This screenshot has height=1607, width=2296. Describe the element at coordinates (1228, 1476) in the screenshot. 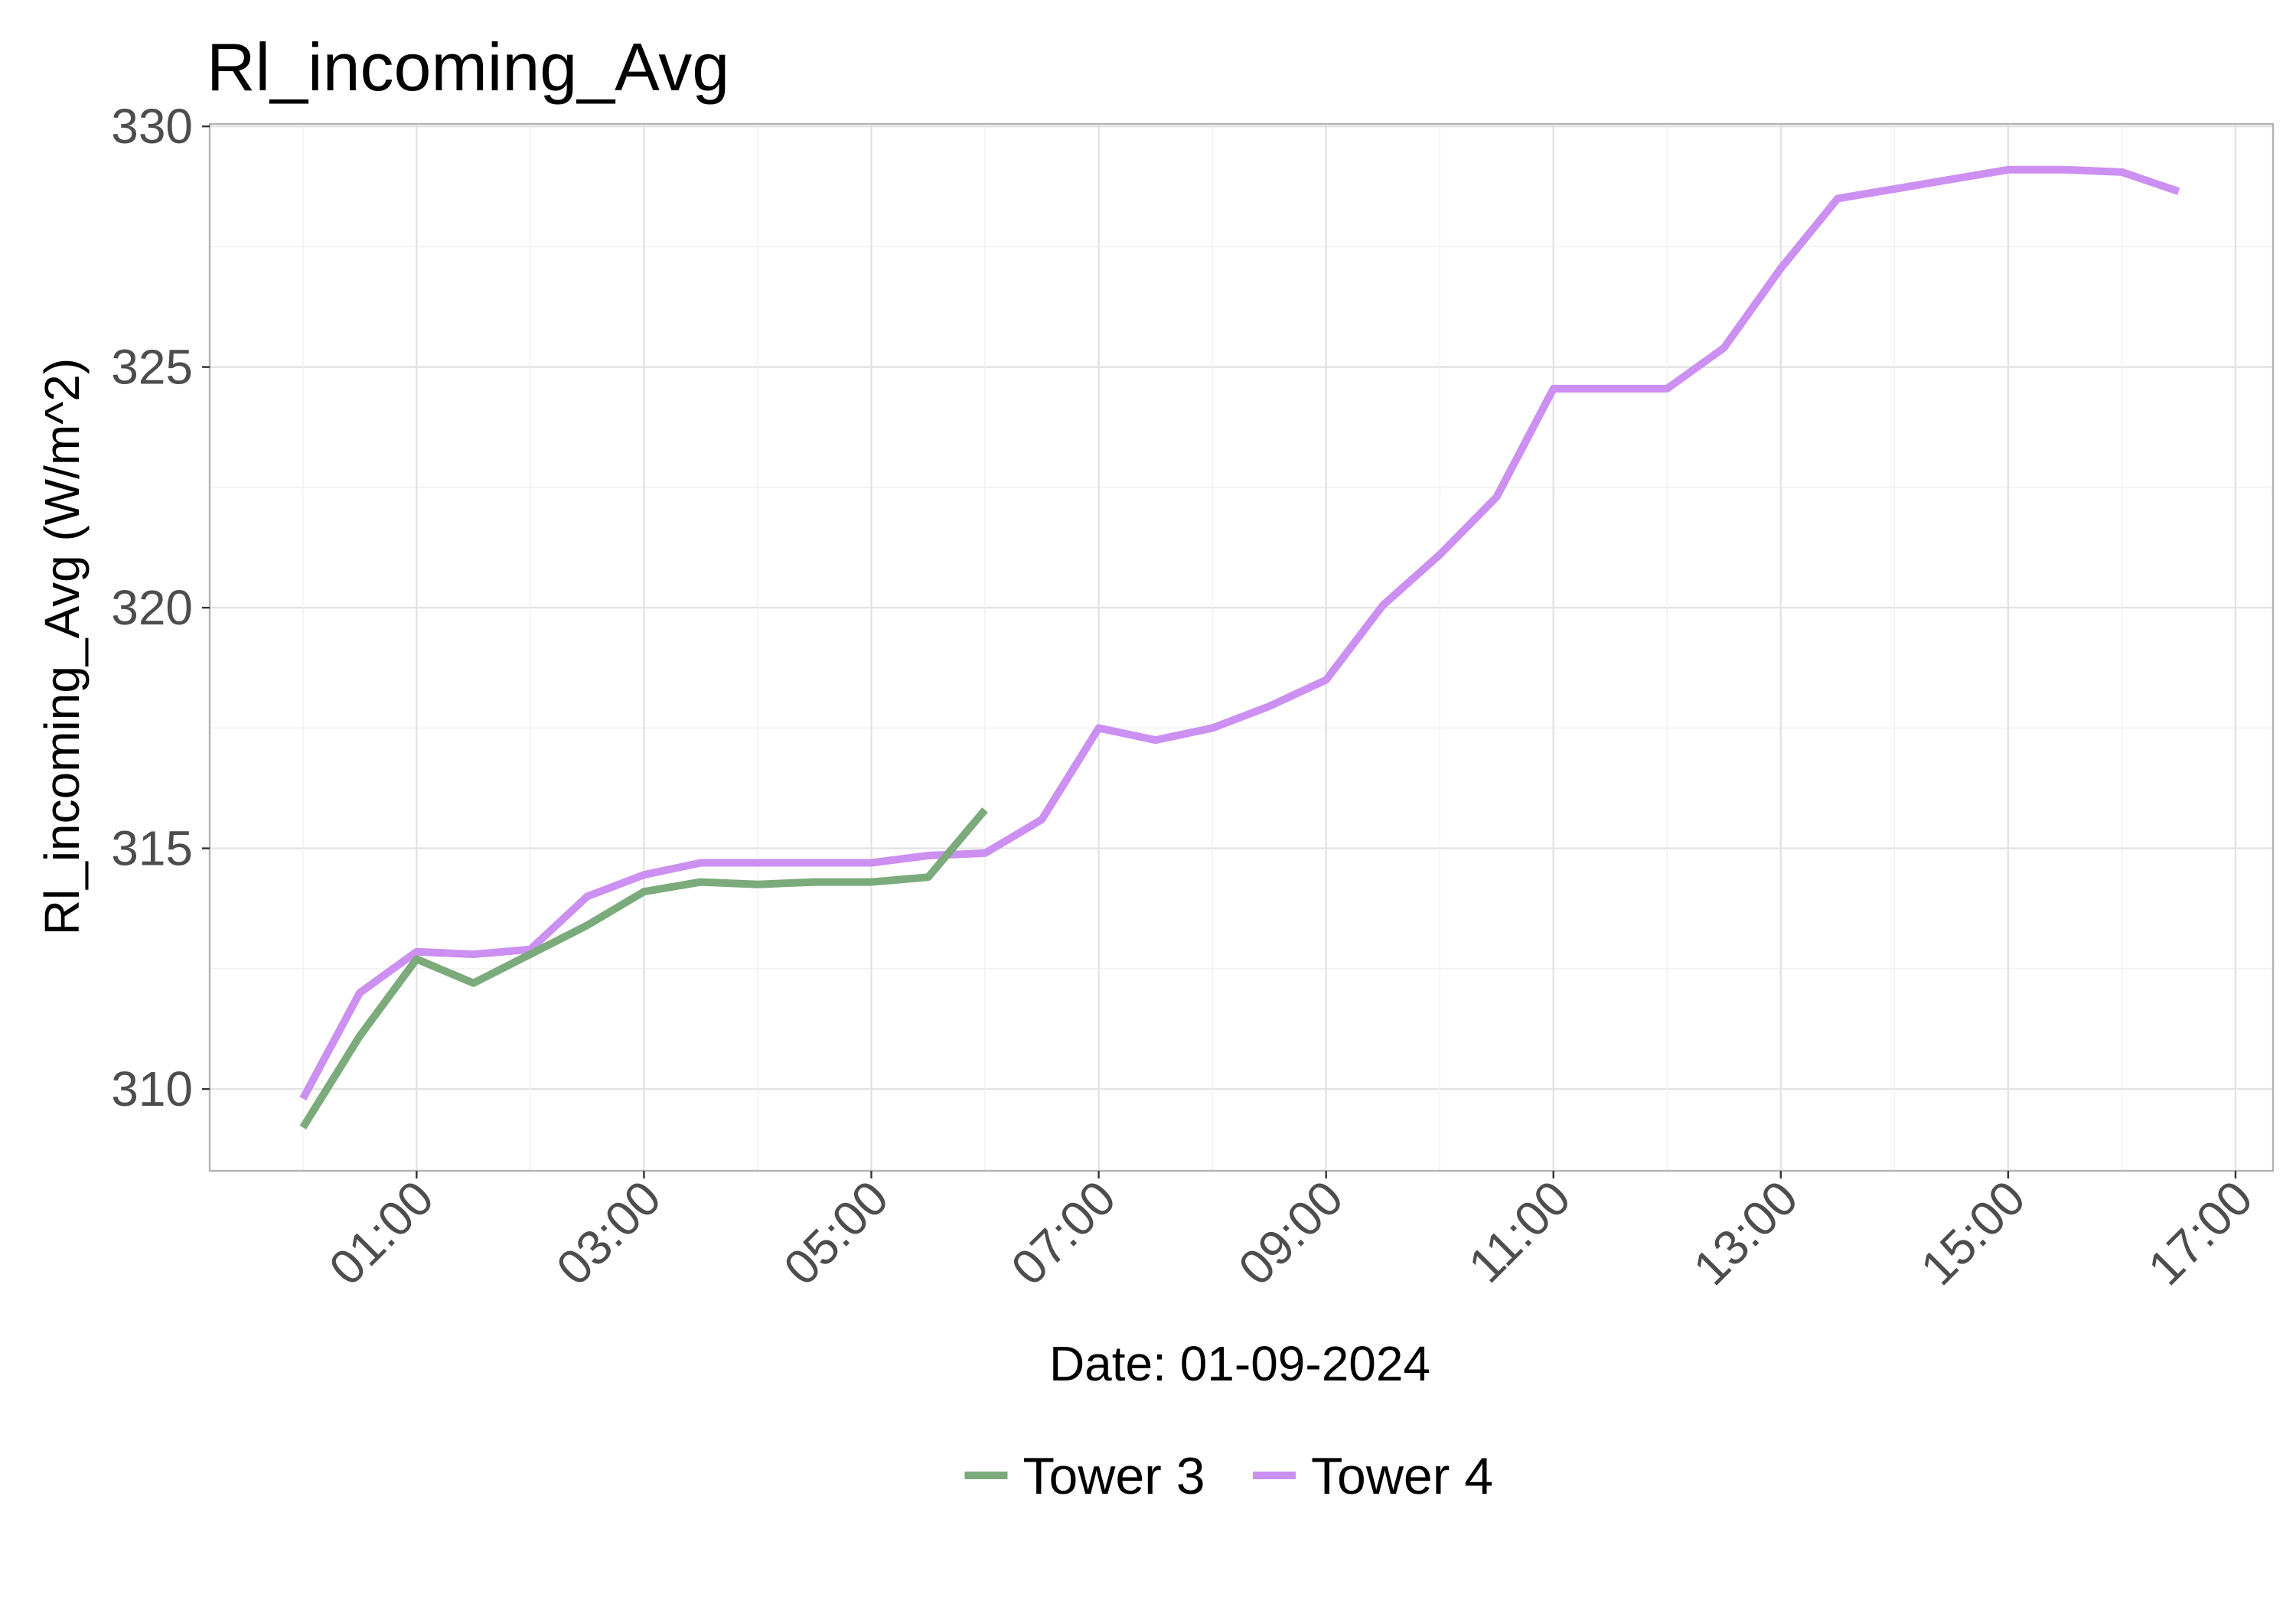

I see `legend: Tower 3 Tower 4` at that location.